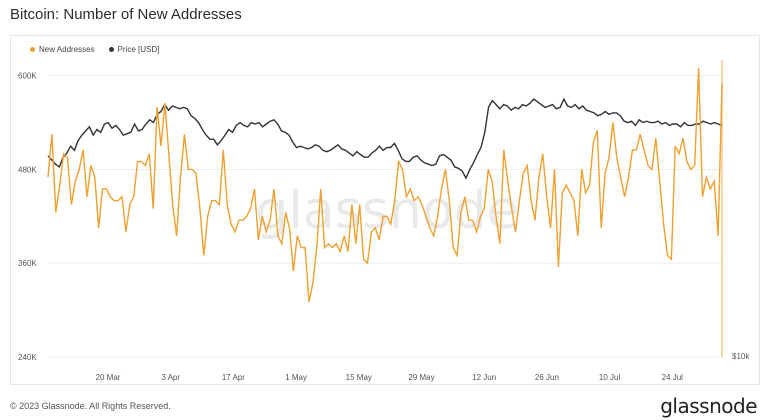 This screenshot has height=420, width=767. Describe the element at coordinates (484, 377) in the screenshot. I see `x-tick-label: 12 Jun` at that location.